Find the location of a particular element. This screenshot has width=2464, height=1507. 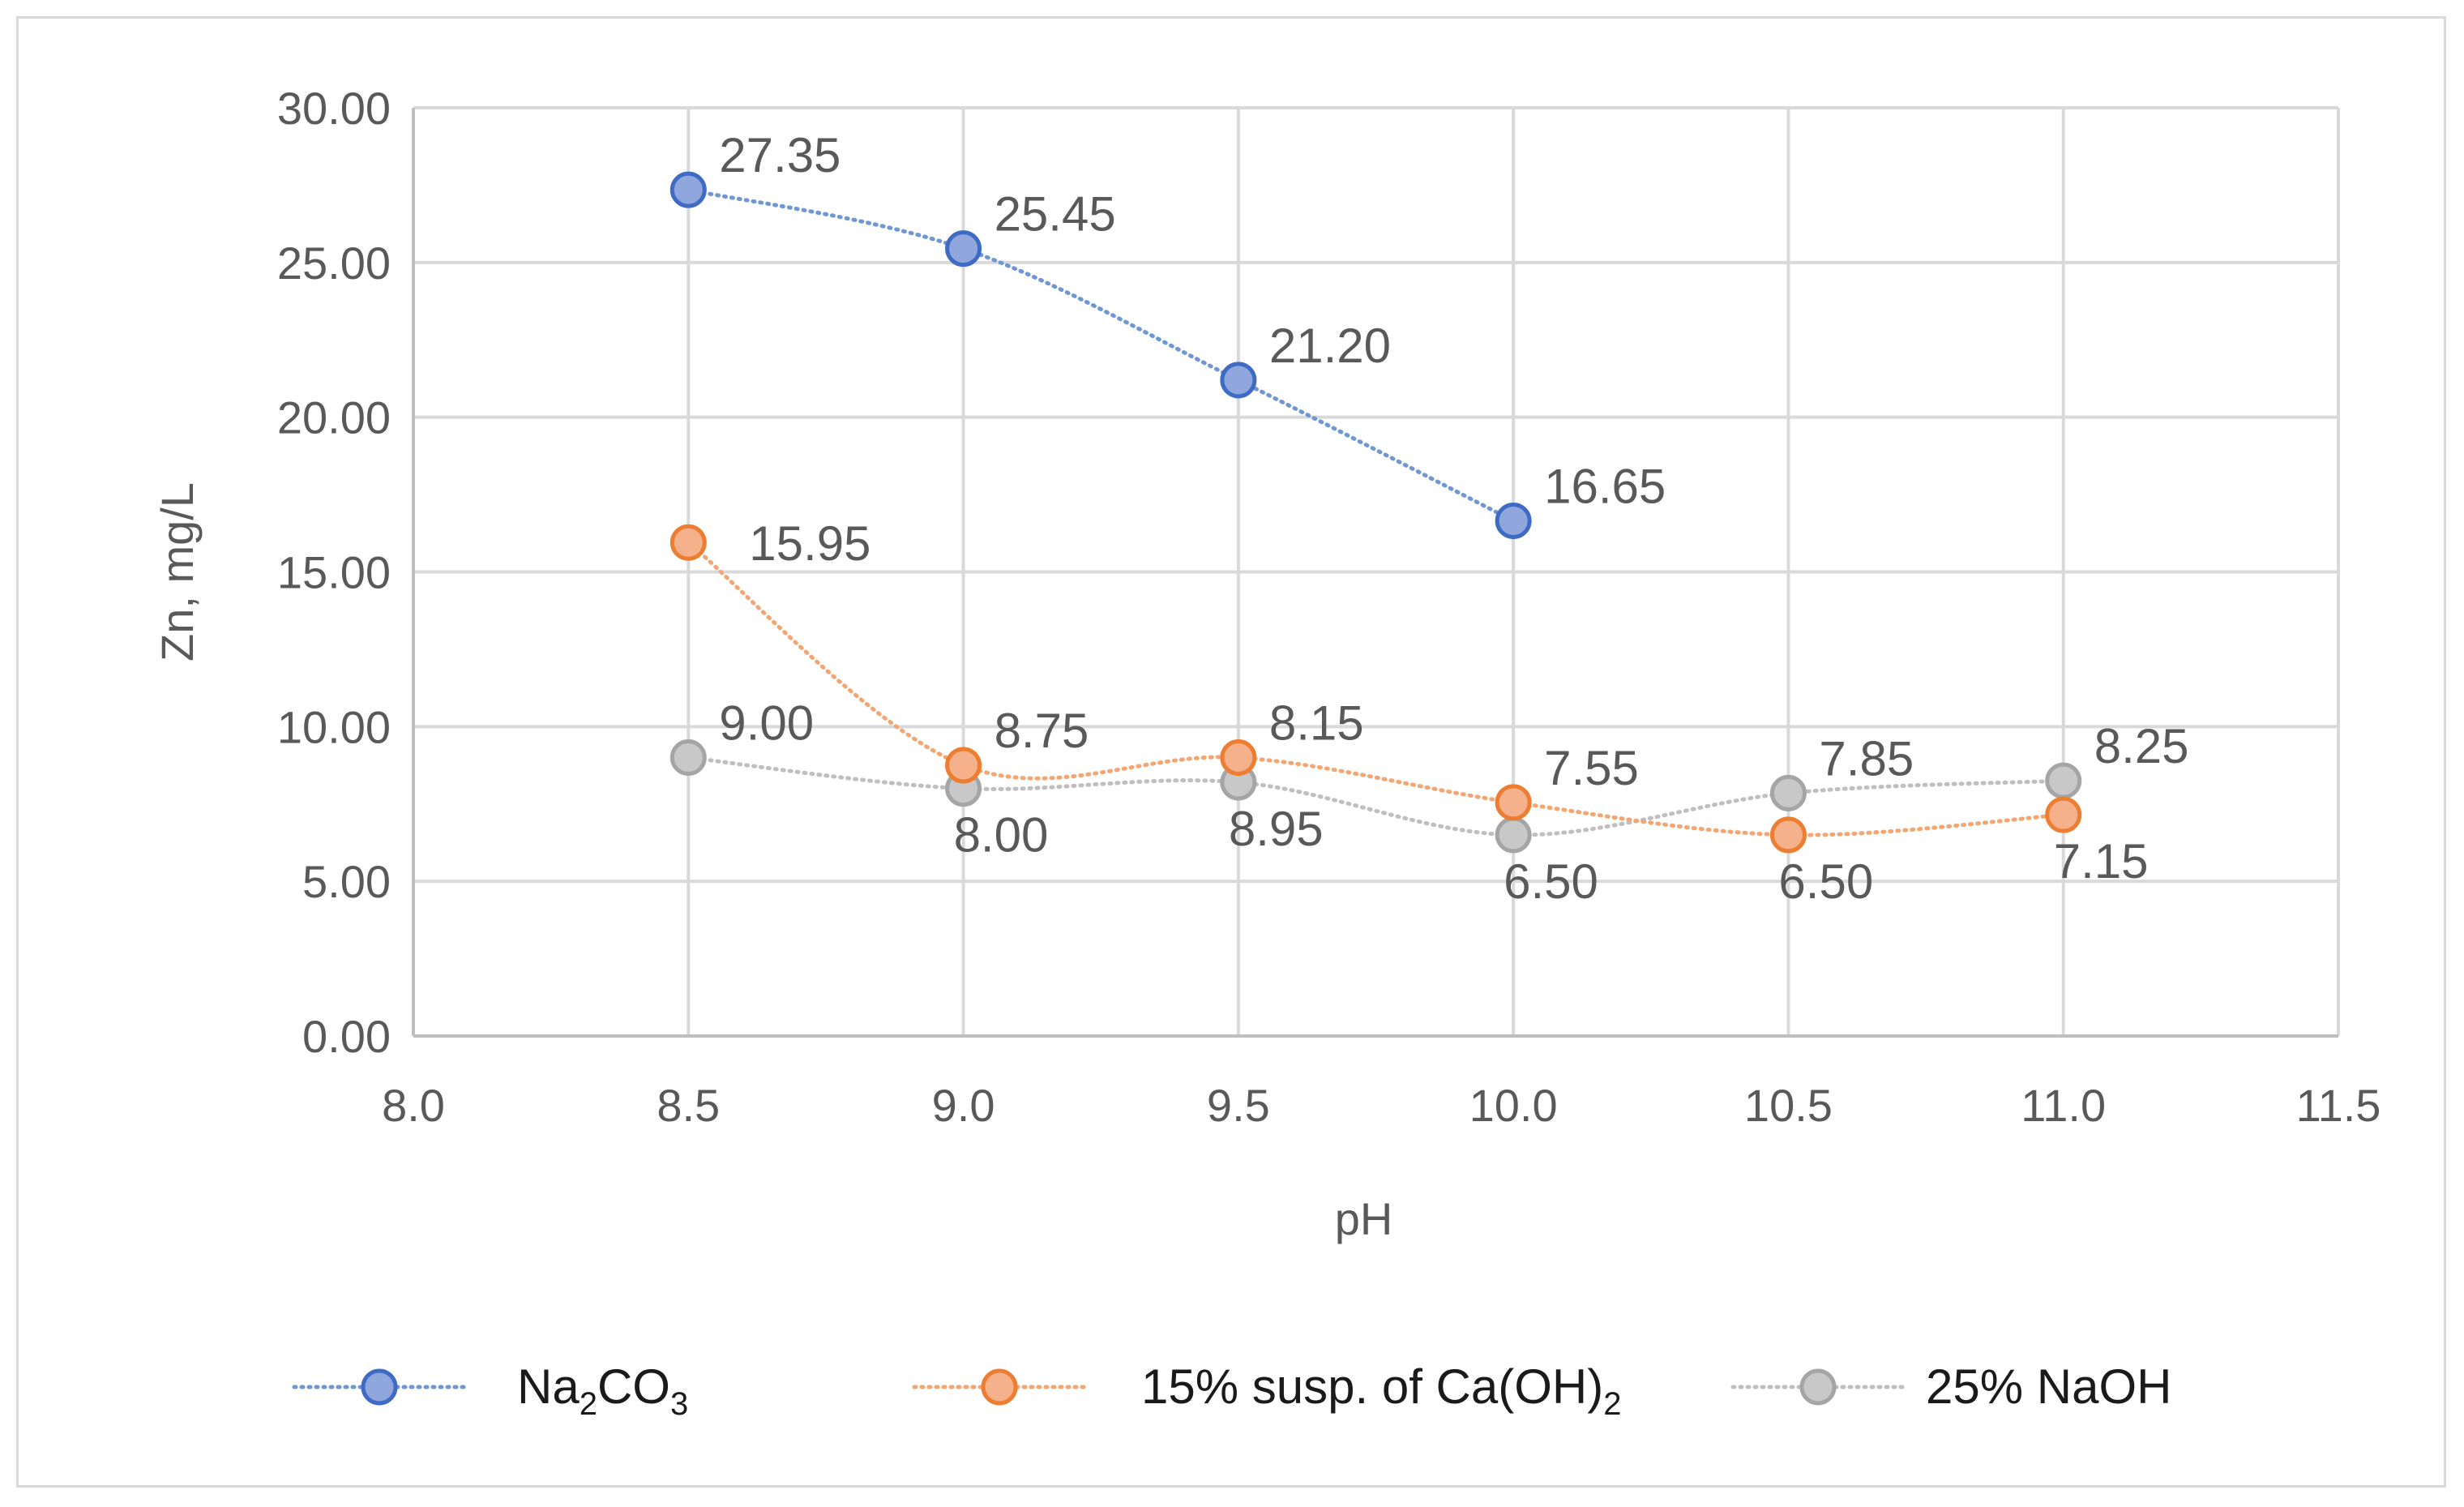

legend-label: Na2CO3 is located at coordinates (602, 1390).